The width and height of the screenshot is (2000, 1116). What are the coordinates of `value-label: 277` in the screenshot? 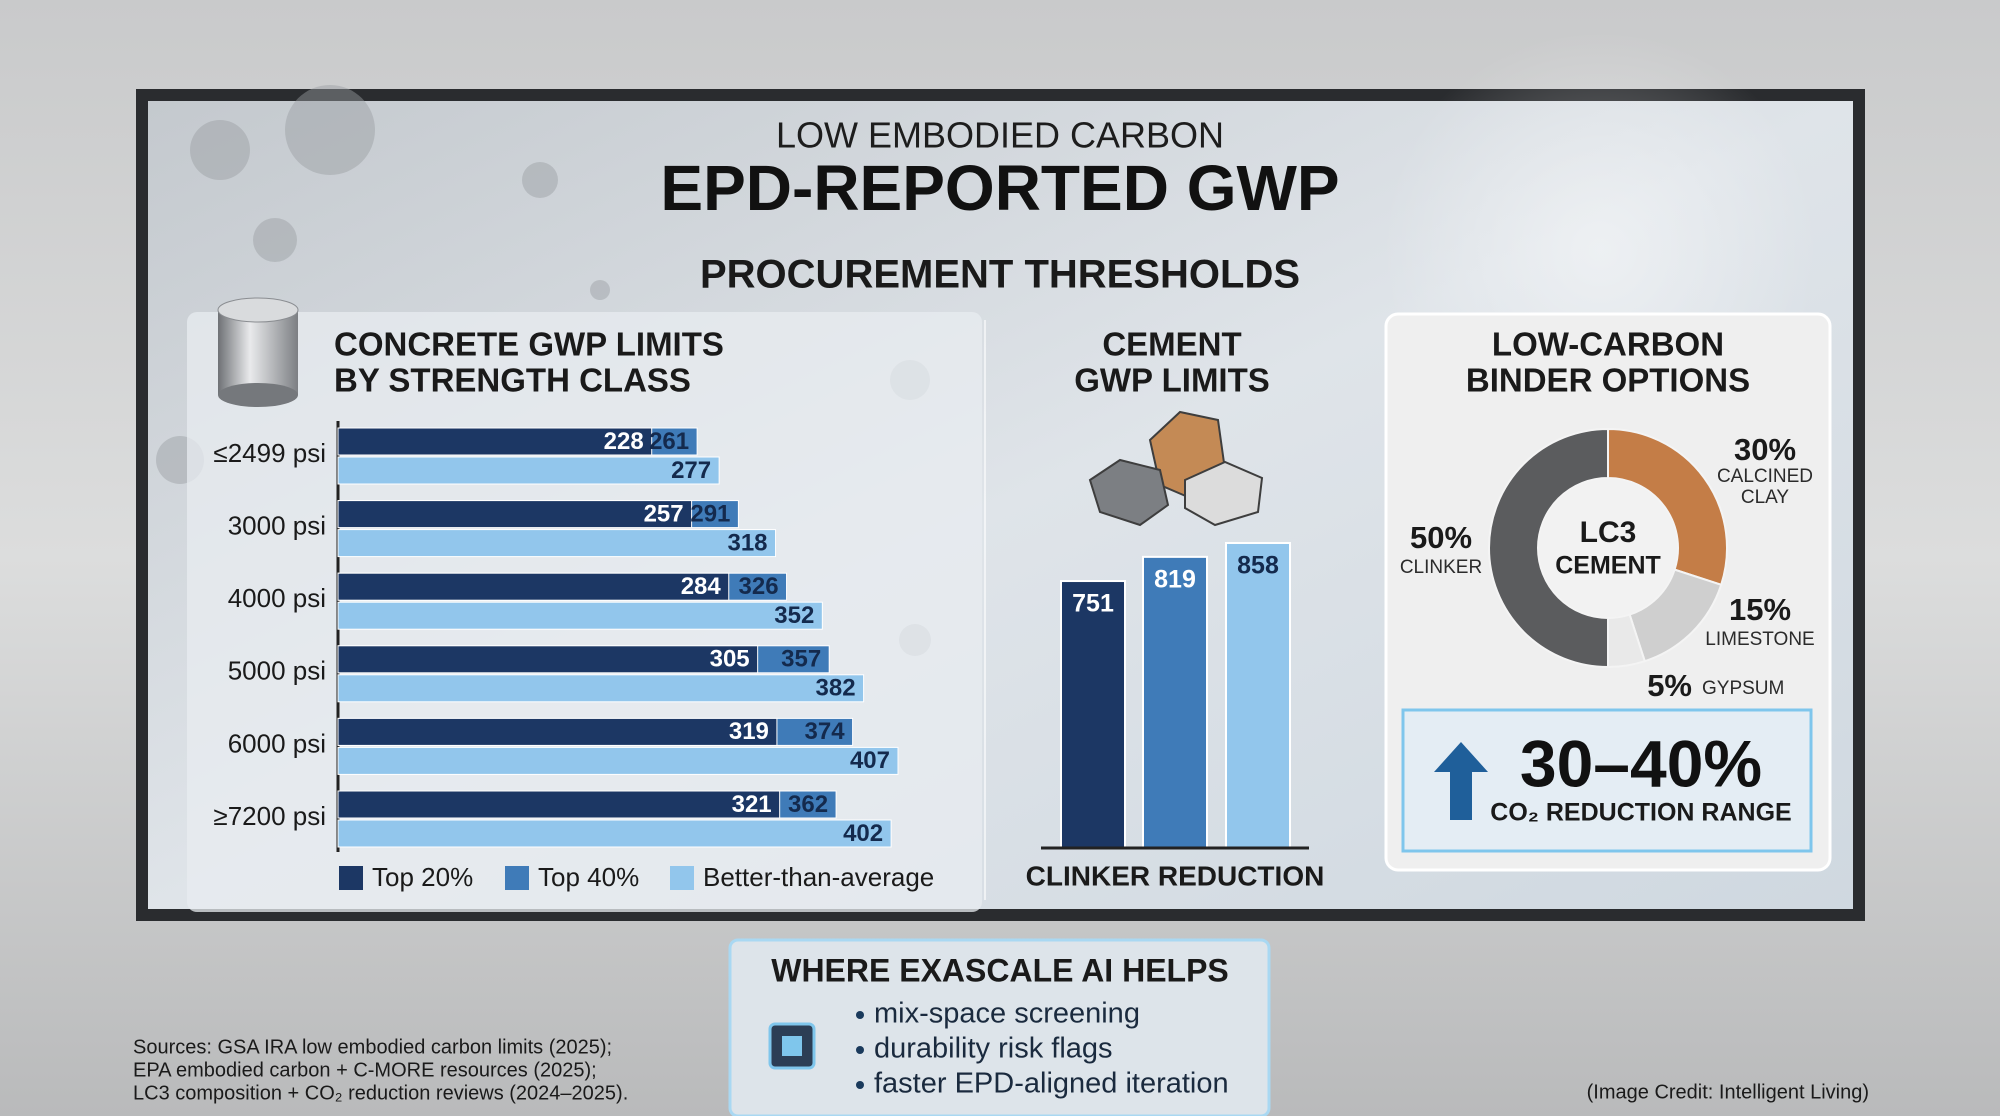 It's located at (691, 470).